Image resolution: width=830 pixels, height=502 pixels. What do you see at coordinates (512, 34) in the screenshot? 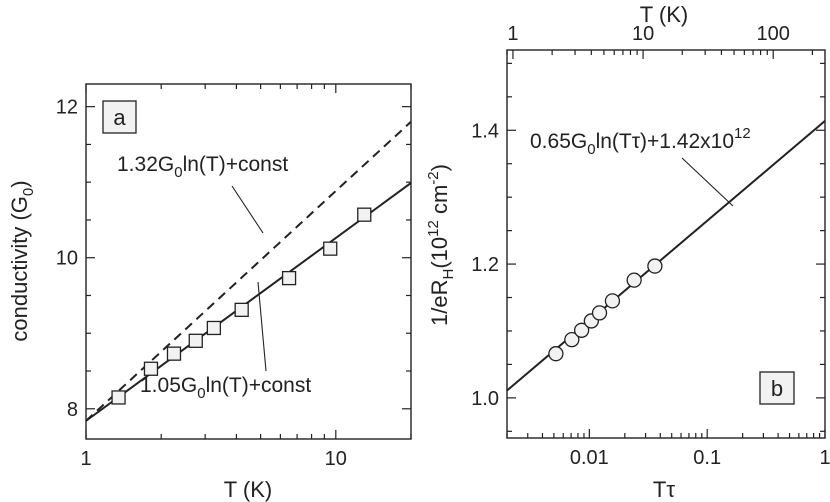
I see `panel-b-top-xtick-label-1: 1` at bounding box center [512, 34].